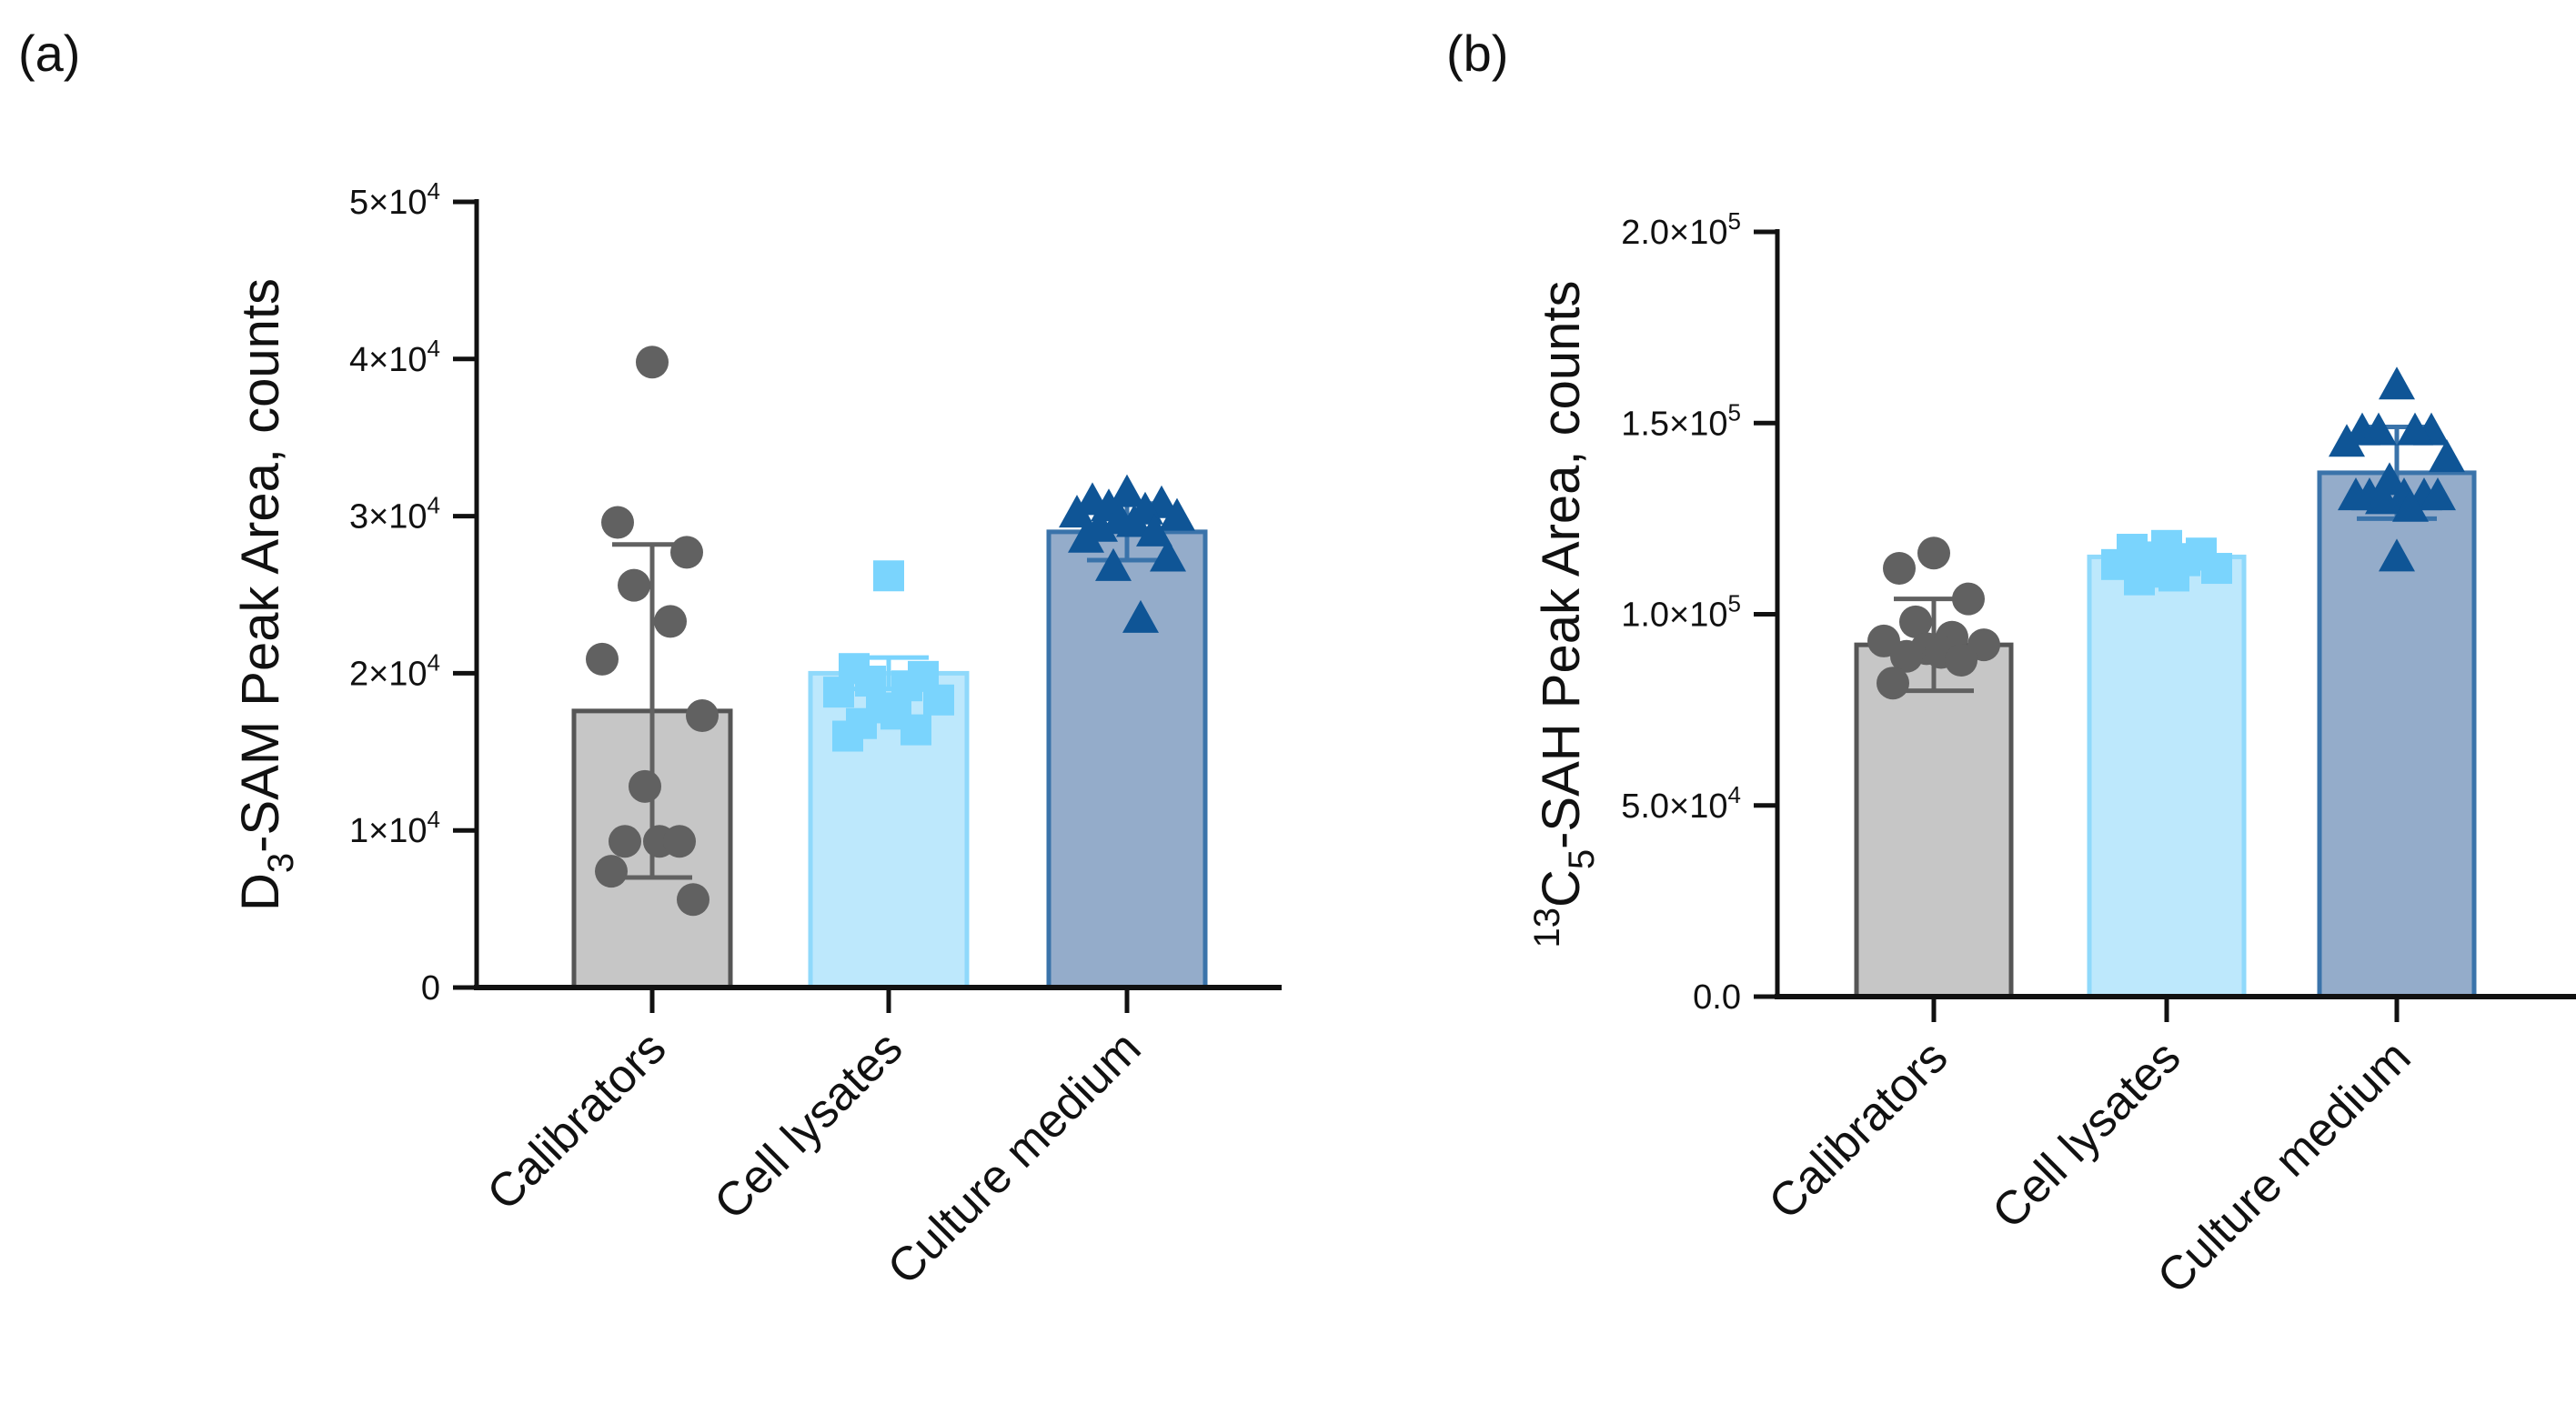  What do you see at coordinates (1561, 564) in the screenshot?
I see `y-axis-title-rest: -SAH Peak Area, counts` at bounding box center [1561, 564].